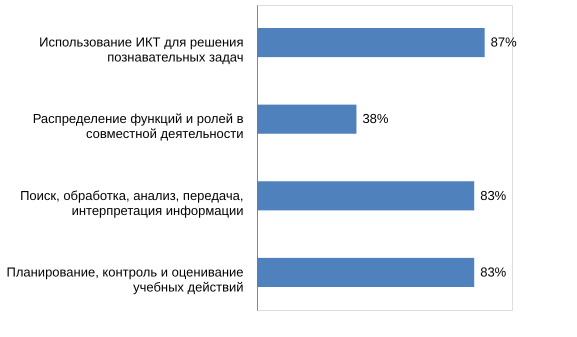 Image resolution: width=577 pixels, height=337 pixels. I want to click on y-tick-label: Планирование, контроль и оценивание учебных действий, so click(125, 279).